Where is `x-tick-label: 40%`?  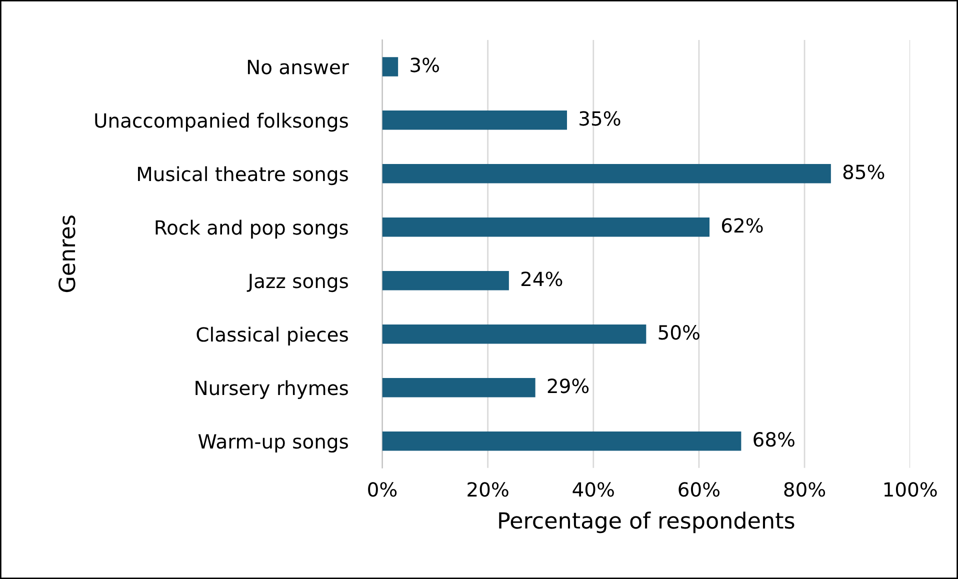 x-tick-label: 40% is located at coordinates (593, 489).